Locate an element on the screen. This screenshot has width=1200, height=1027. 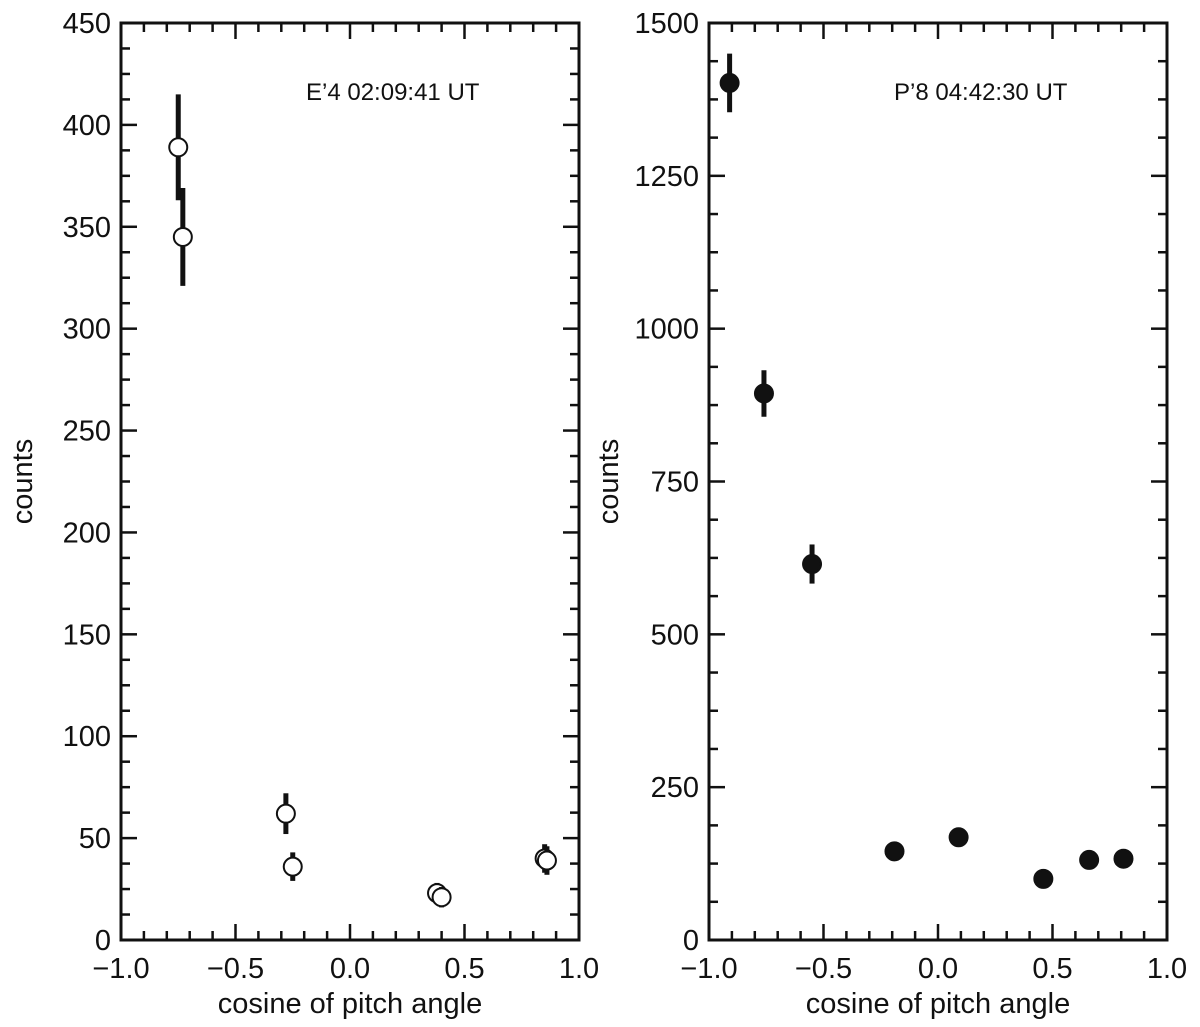
y-tick-label: 50 is located at coordinates (95, 839).